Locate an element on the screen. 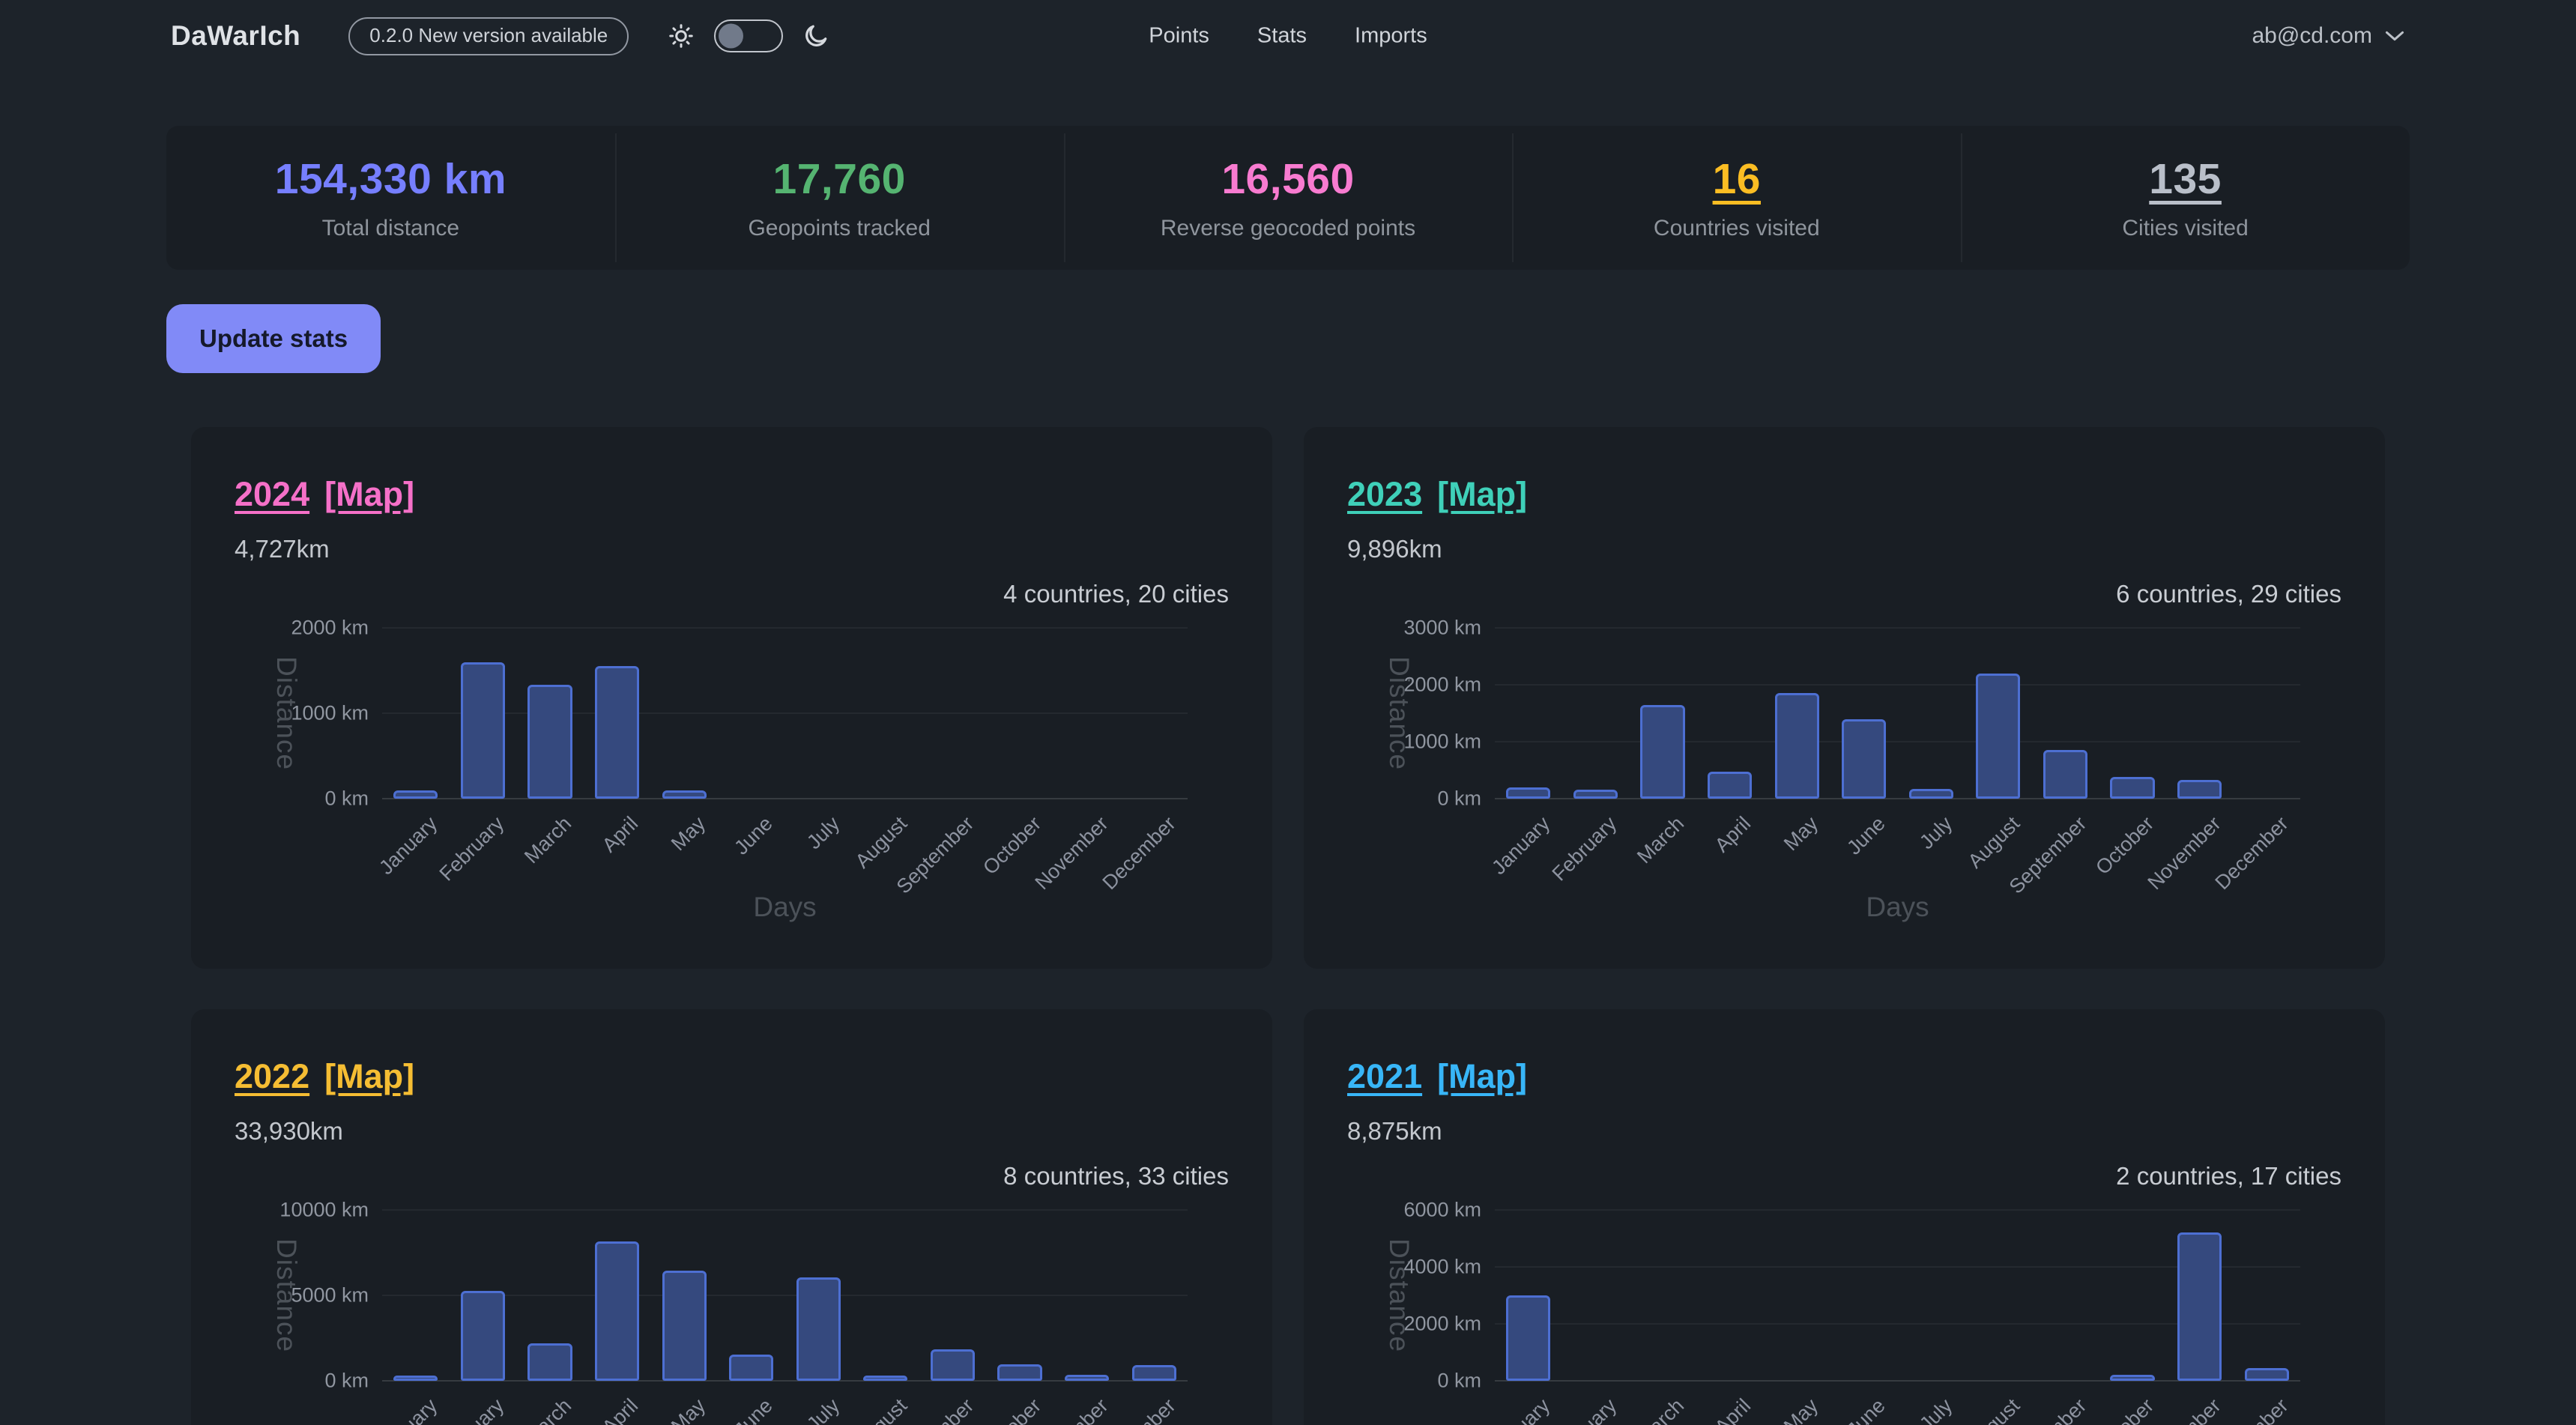  year-link-2024: 2024 is located at coordinates (272, 494).